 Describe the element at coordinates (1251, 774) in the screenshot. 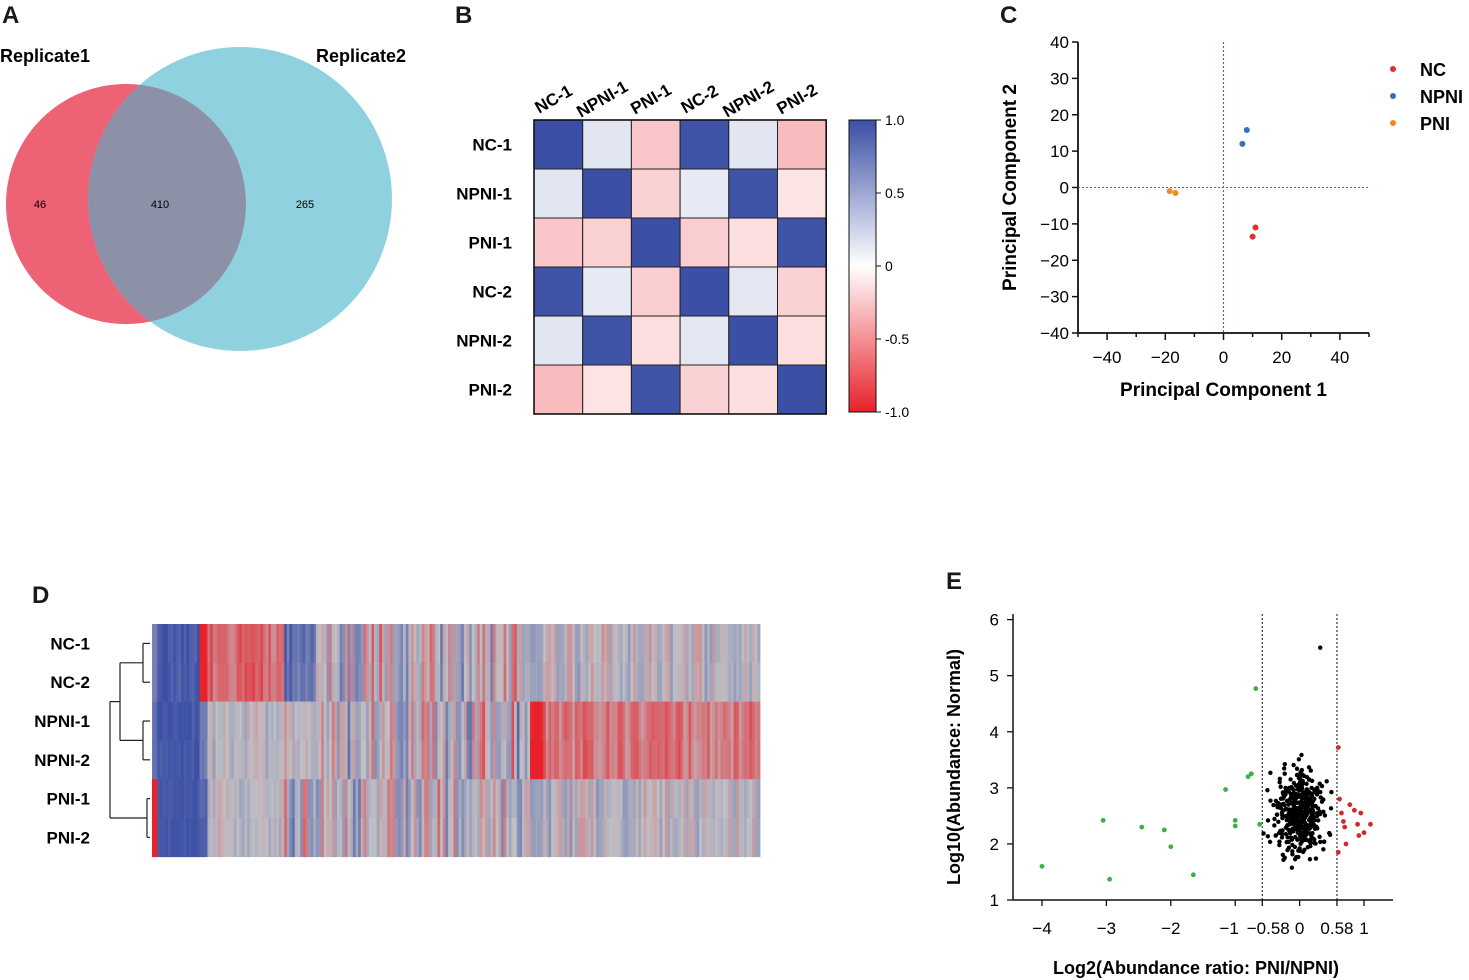

I see `scatter-e-point-down` at that location.